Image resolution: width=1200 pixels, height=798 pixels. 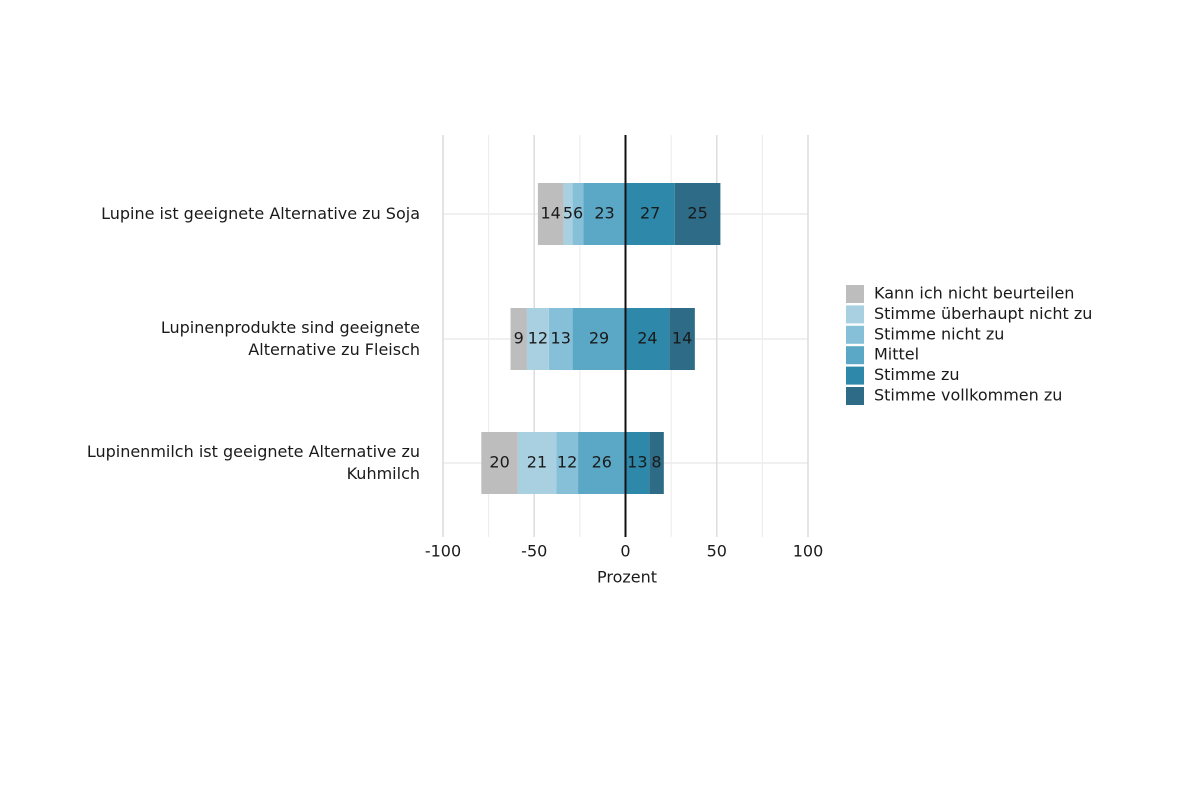 I want to click on y-tick-label: Lupine ist geeignete Alternative zu Soja, so click(x=260, y=213).